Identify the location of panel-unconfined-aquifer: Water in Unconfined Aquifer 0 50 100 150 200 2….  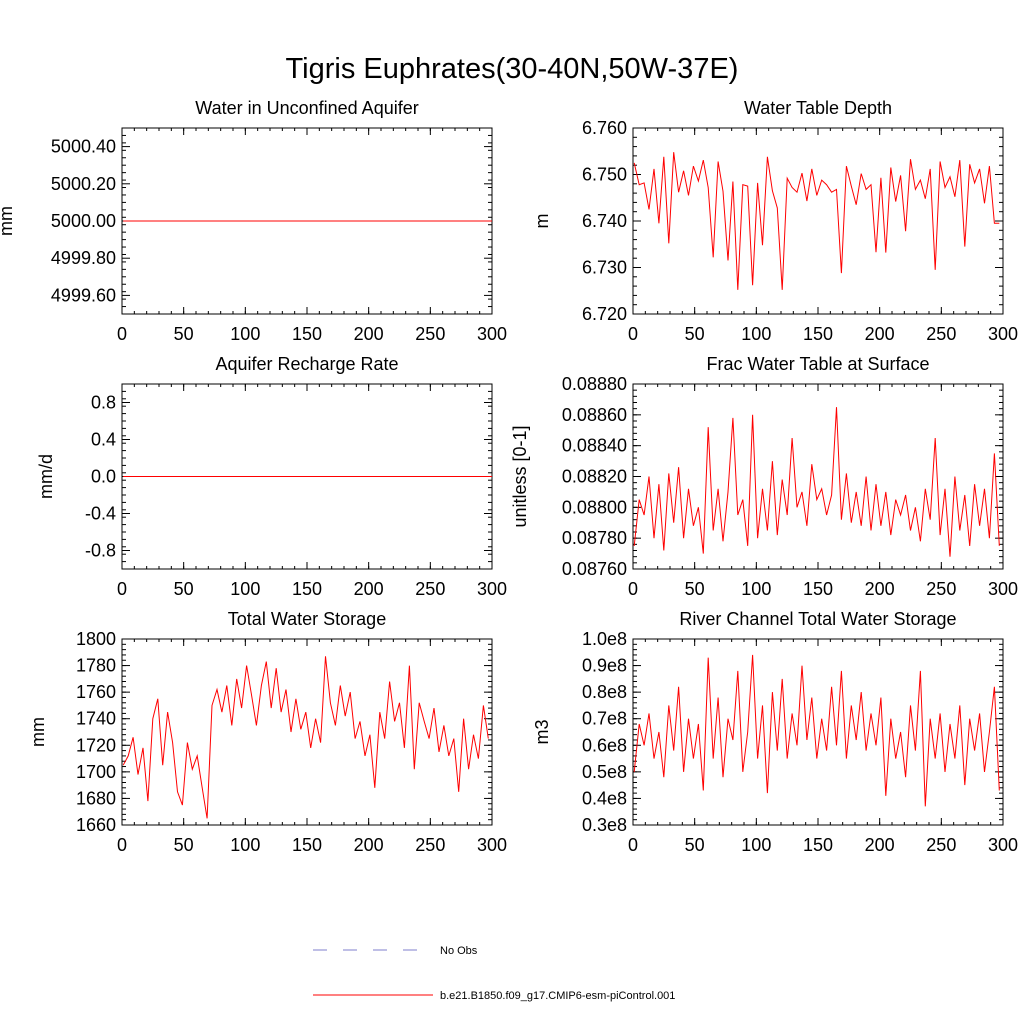
(253, 221).